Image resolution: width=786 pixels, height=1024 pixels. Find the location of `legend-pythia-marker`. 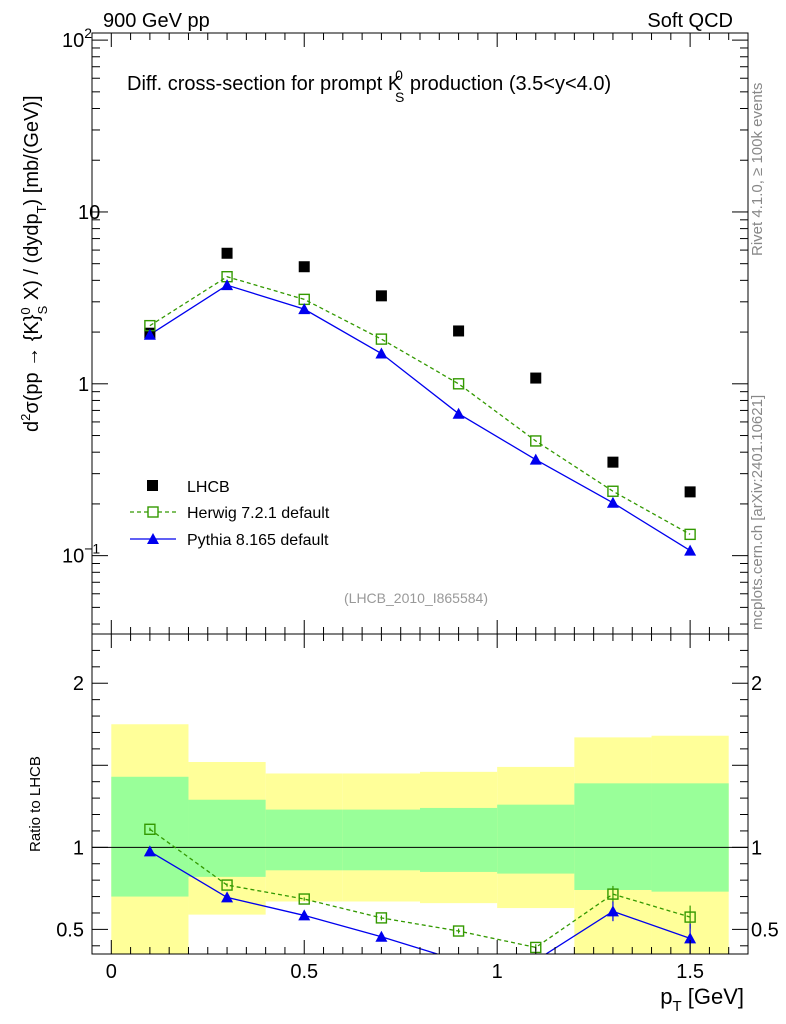

legend-pythia-marker is located at coordinates (153, 538).